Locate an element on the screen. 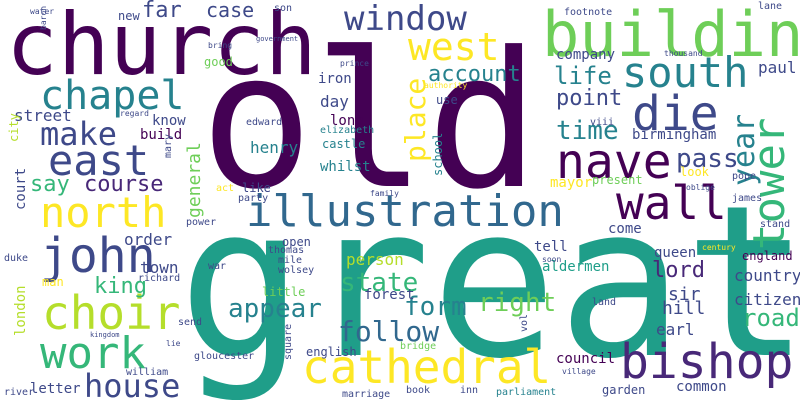 The width and height of the screenshot is (800, 400). word-good: good is located at coordinates (218, 62).